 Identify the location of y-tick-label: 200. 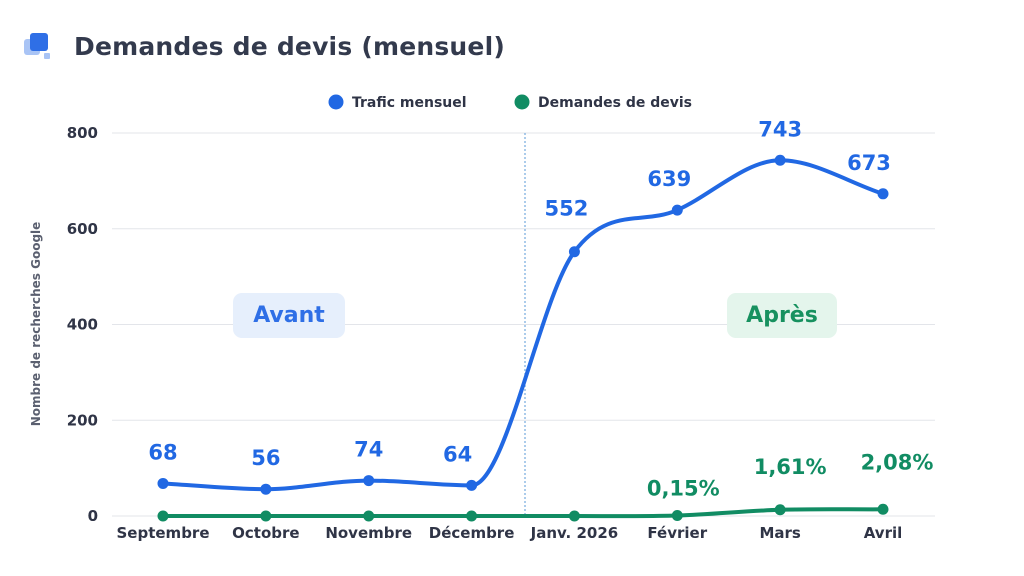
(82, 420).